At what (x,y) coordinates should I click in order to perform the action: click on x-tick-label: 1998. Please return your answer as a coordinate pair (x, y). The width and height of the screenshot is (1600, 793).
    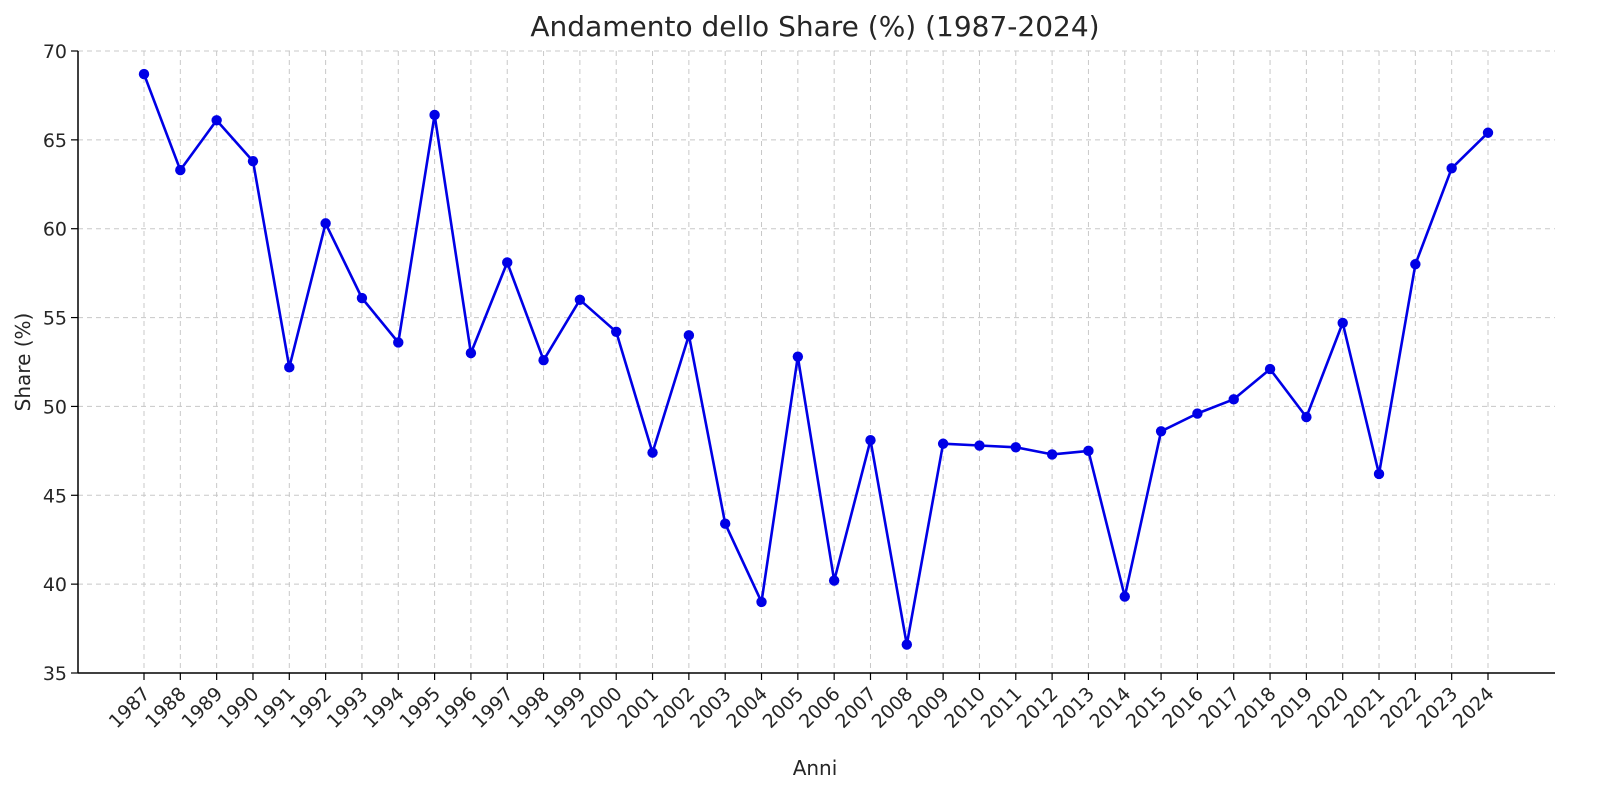
    Looking at the image, I should click on (529, 708).